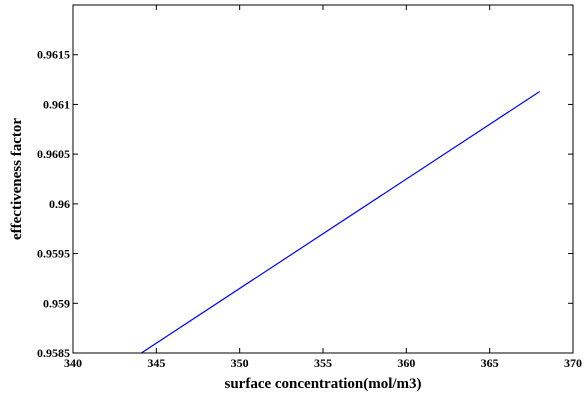 This screenshot has height=396, width=584. I want to click on y-tick-label: 0.959, so click(56, 303).